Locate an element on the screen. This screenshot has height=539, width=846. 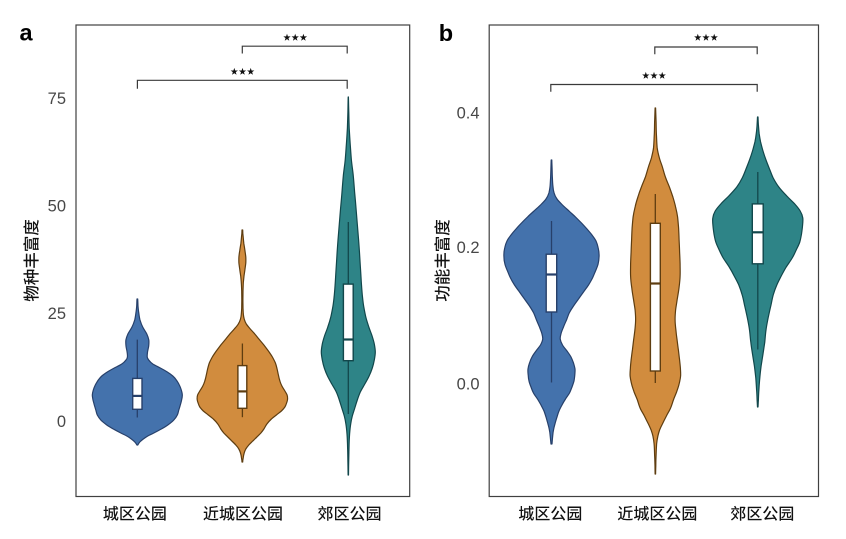
svg-text: 0.4 is located at coordinates (468, 113).